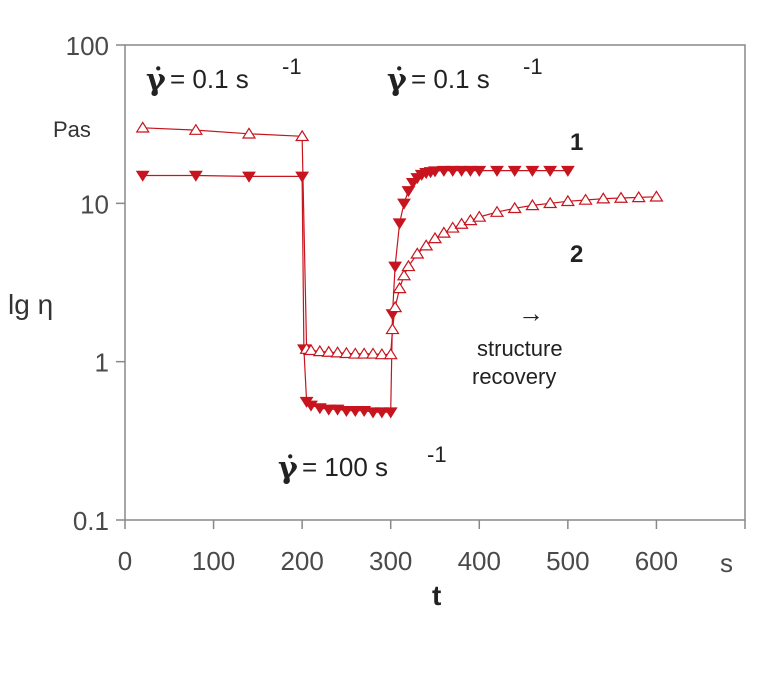 The image size is (769, 673). Describe the element at coordinates (520, 348) in the screenshot. I see `recovery-label-line1: structure` at that location.